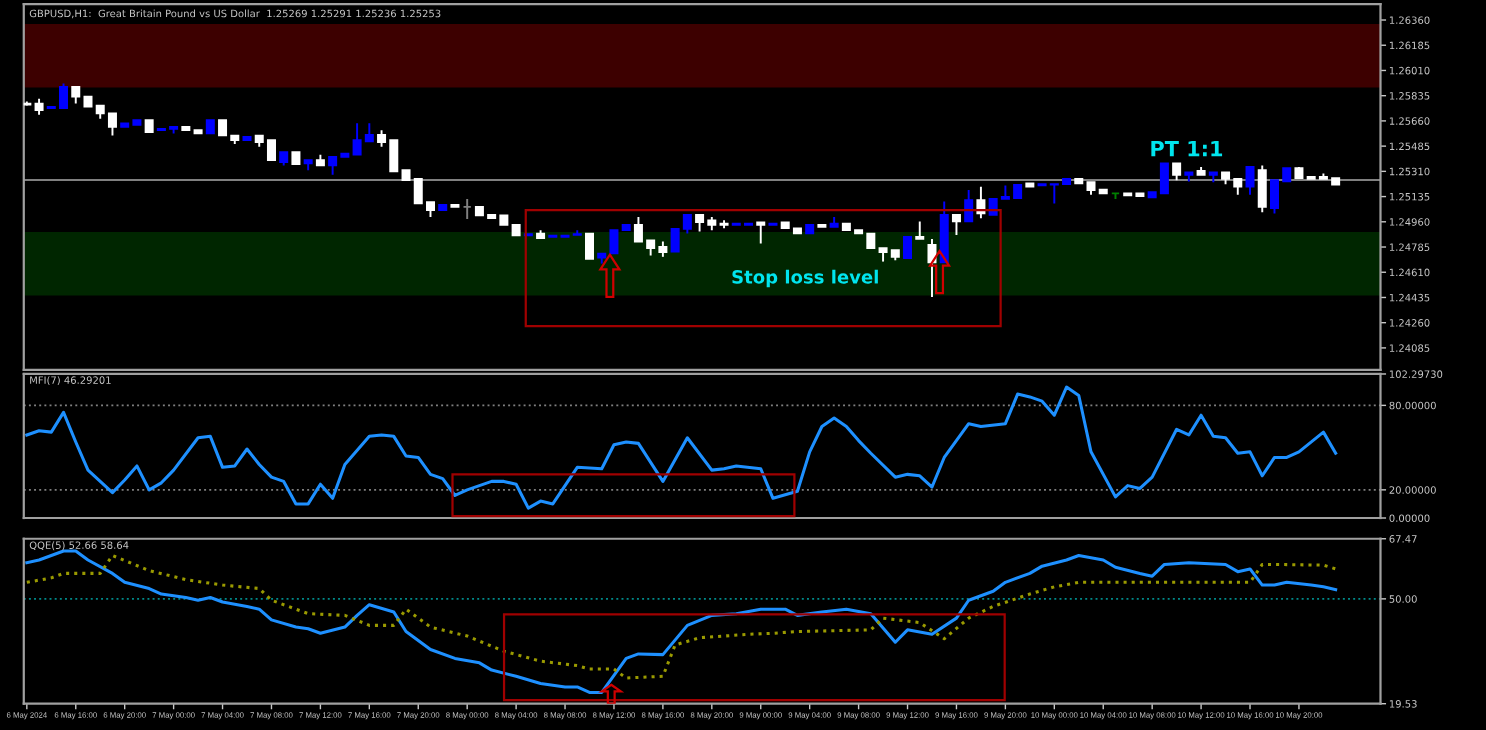 The height and width of the screenshot is (730, 1486). What do you see at coordinates (1187, 148) in the screenshot?
I see `annotation: PT 1:1` at bounding box center [1187, 148].